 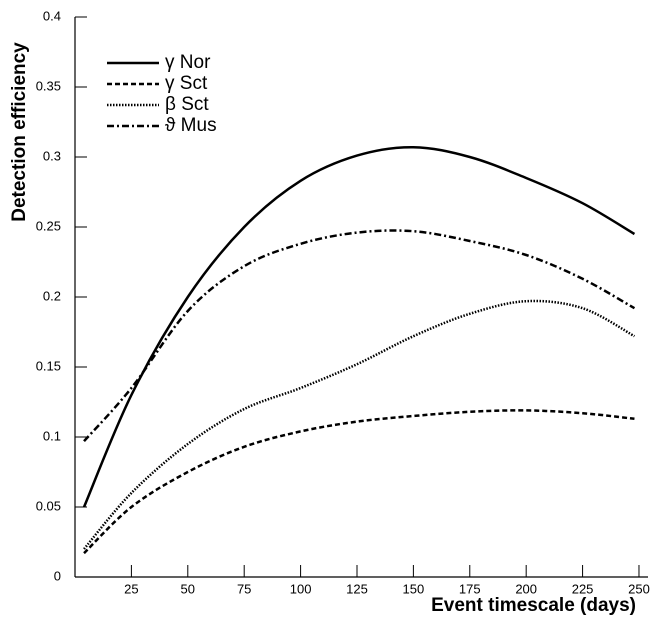 What do you see at coordinates (357, 588) in the screenshot?
I see `x-tick-label: 125` at bounding box center [357, 588].